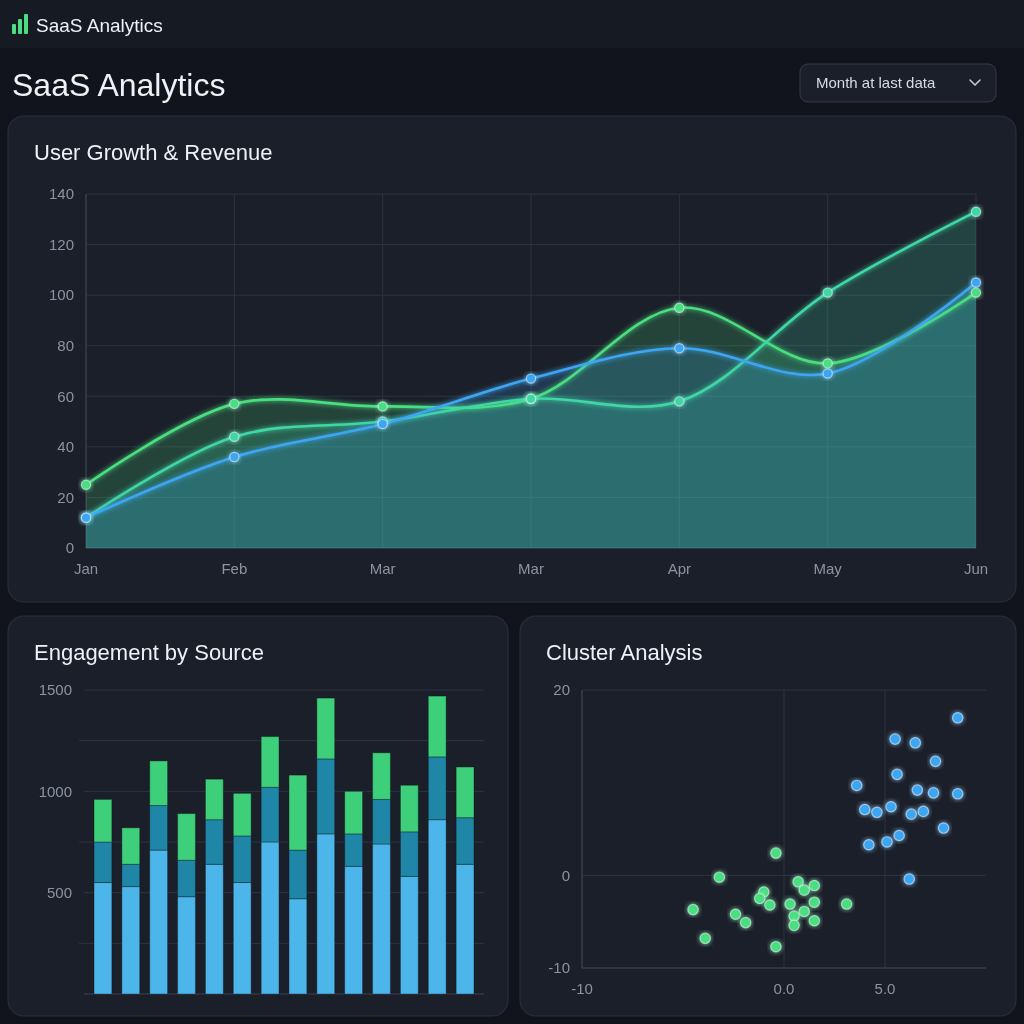 Image resolution: width=1024 pixels, height=1024 pixels. Describe the element at coordinates (624, 652) in the screenshot. I see `chart-title: Cluster Analysis` at that location.